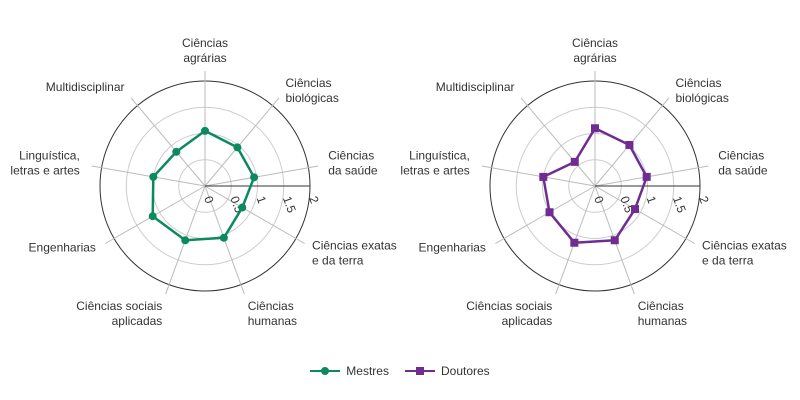 The width and height of the screenshot is (800, 400). Describe the element at coordinates (242, 207) in the screenshot. I see `data-point-mestres-ciencias-exatas-e-da-terra` at that location.